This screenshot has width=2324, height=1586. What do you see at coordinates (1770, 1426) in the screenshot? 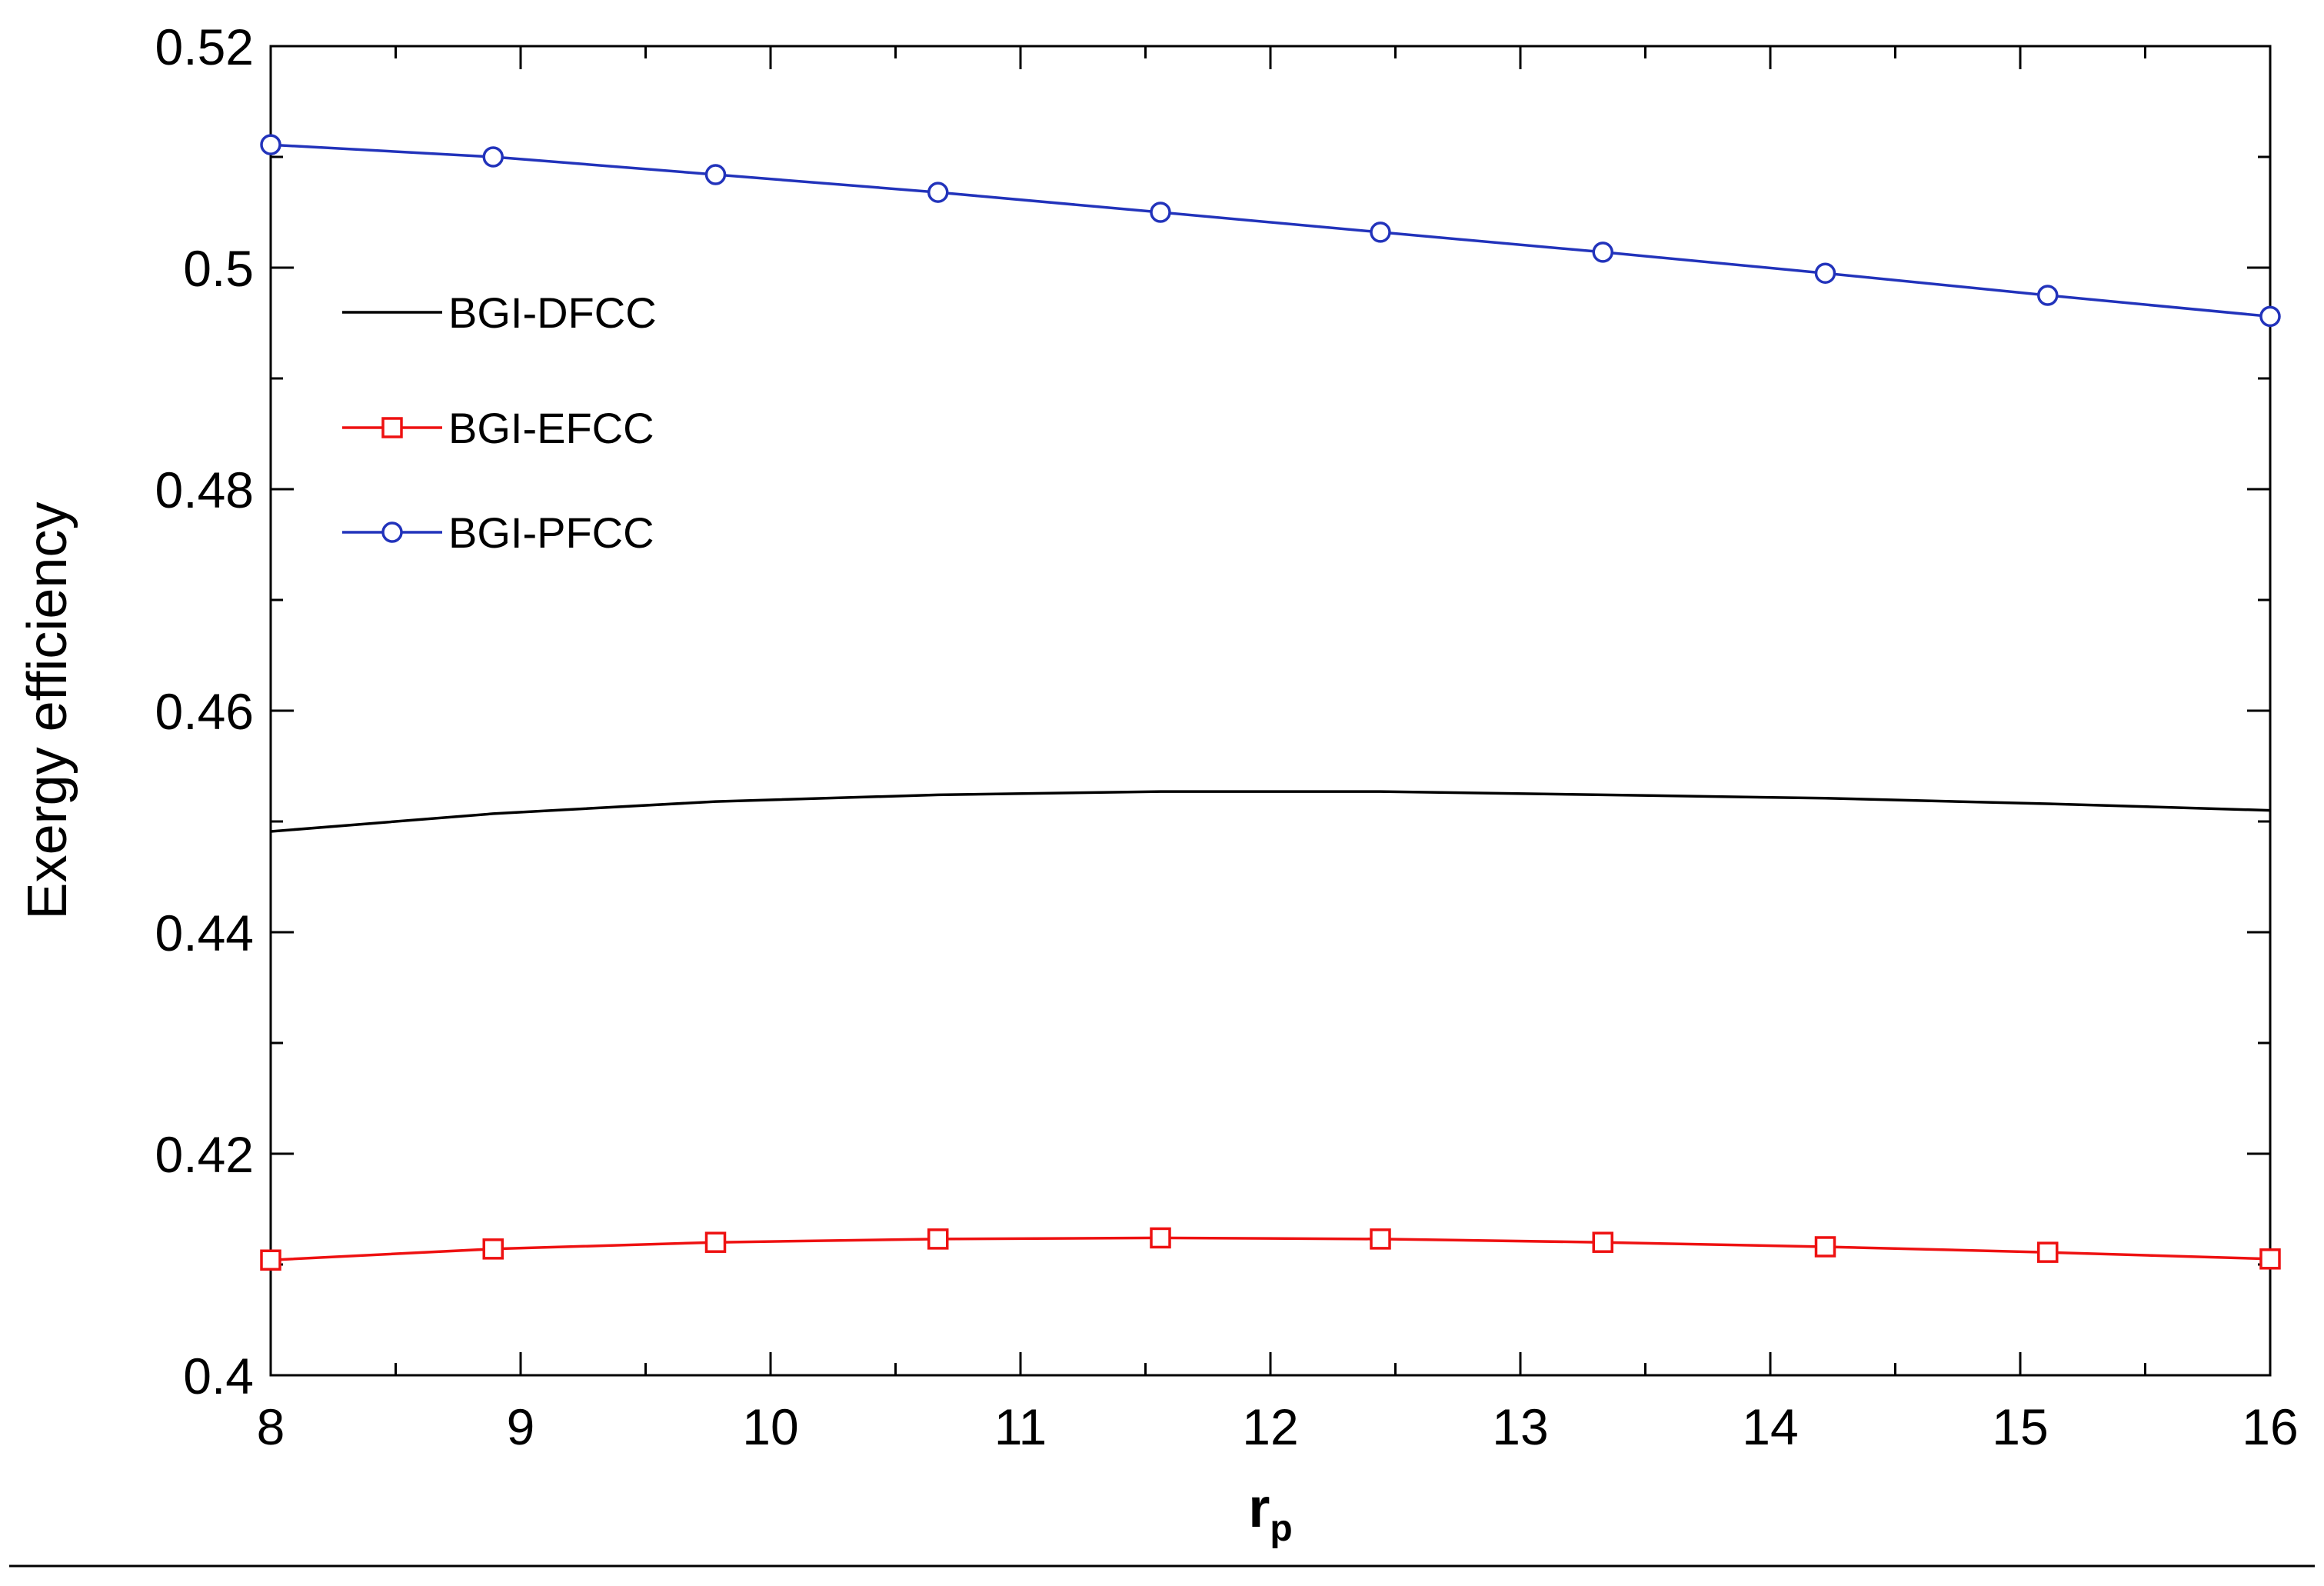
I see `x-tick-label: 14` at bounding box center [1770, 1426].